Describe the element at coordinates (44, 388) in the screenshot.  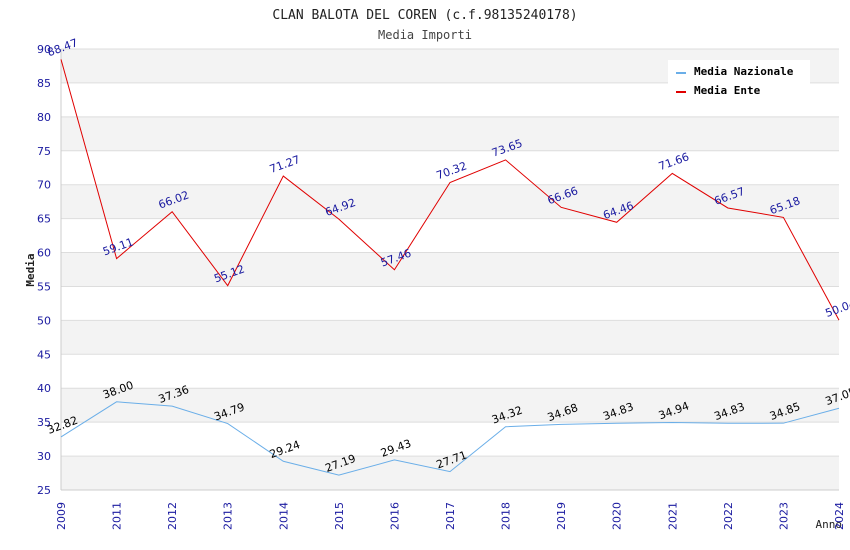
I see `y-tick-label: 40` at that location.